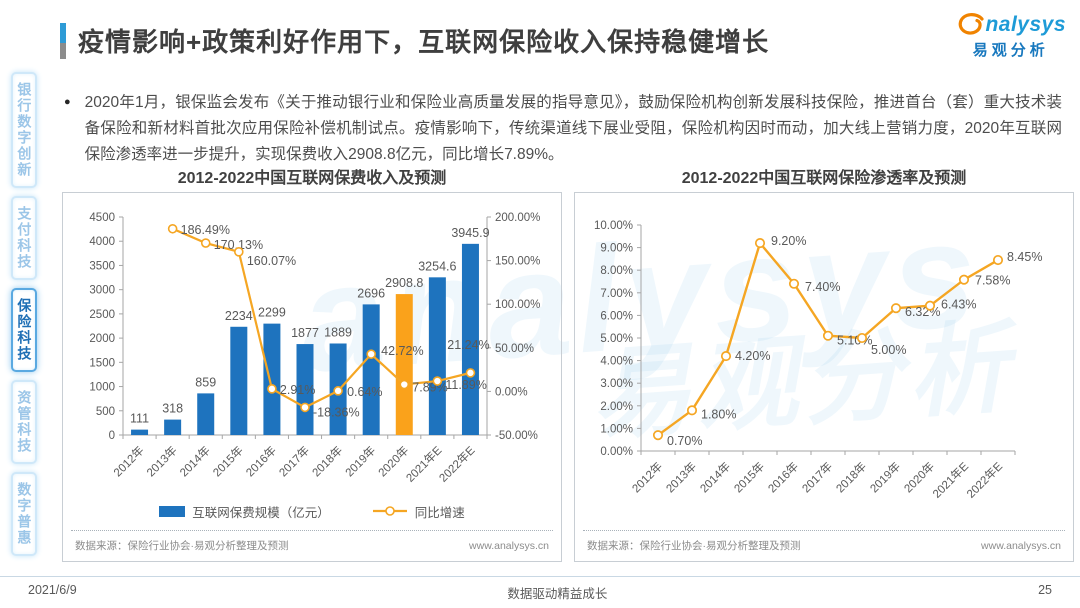 The width and height of the screenshot is (1080, 608). Describe the element at coordinates (102, 363) in the screenshot. I see `svg-text: 1500` at that location.